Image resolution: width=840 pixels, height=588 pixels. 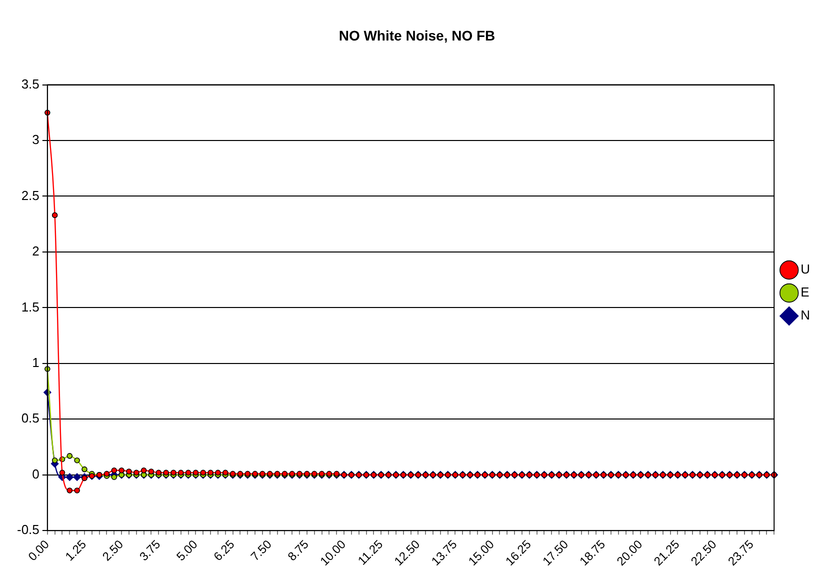 I want to click on legend-label: N, so click(x=805, y=315).